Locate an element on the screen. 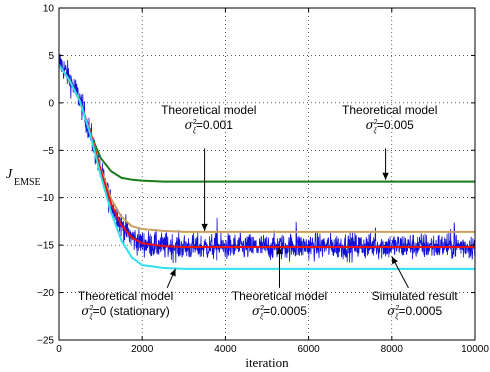  x-tick-label: 10000 is located at coordinates (475, 349).